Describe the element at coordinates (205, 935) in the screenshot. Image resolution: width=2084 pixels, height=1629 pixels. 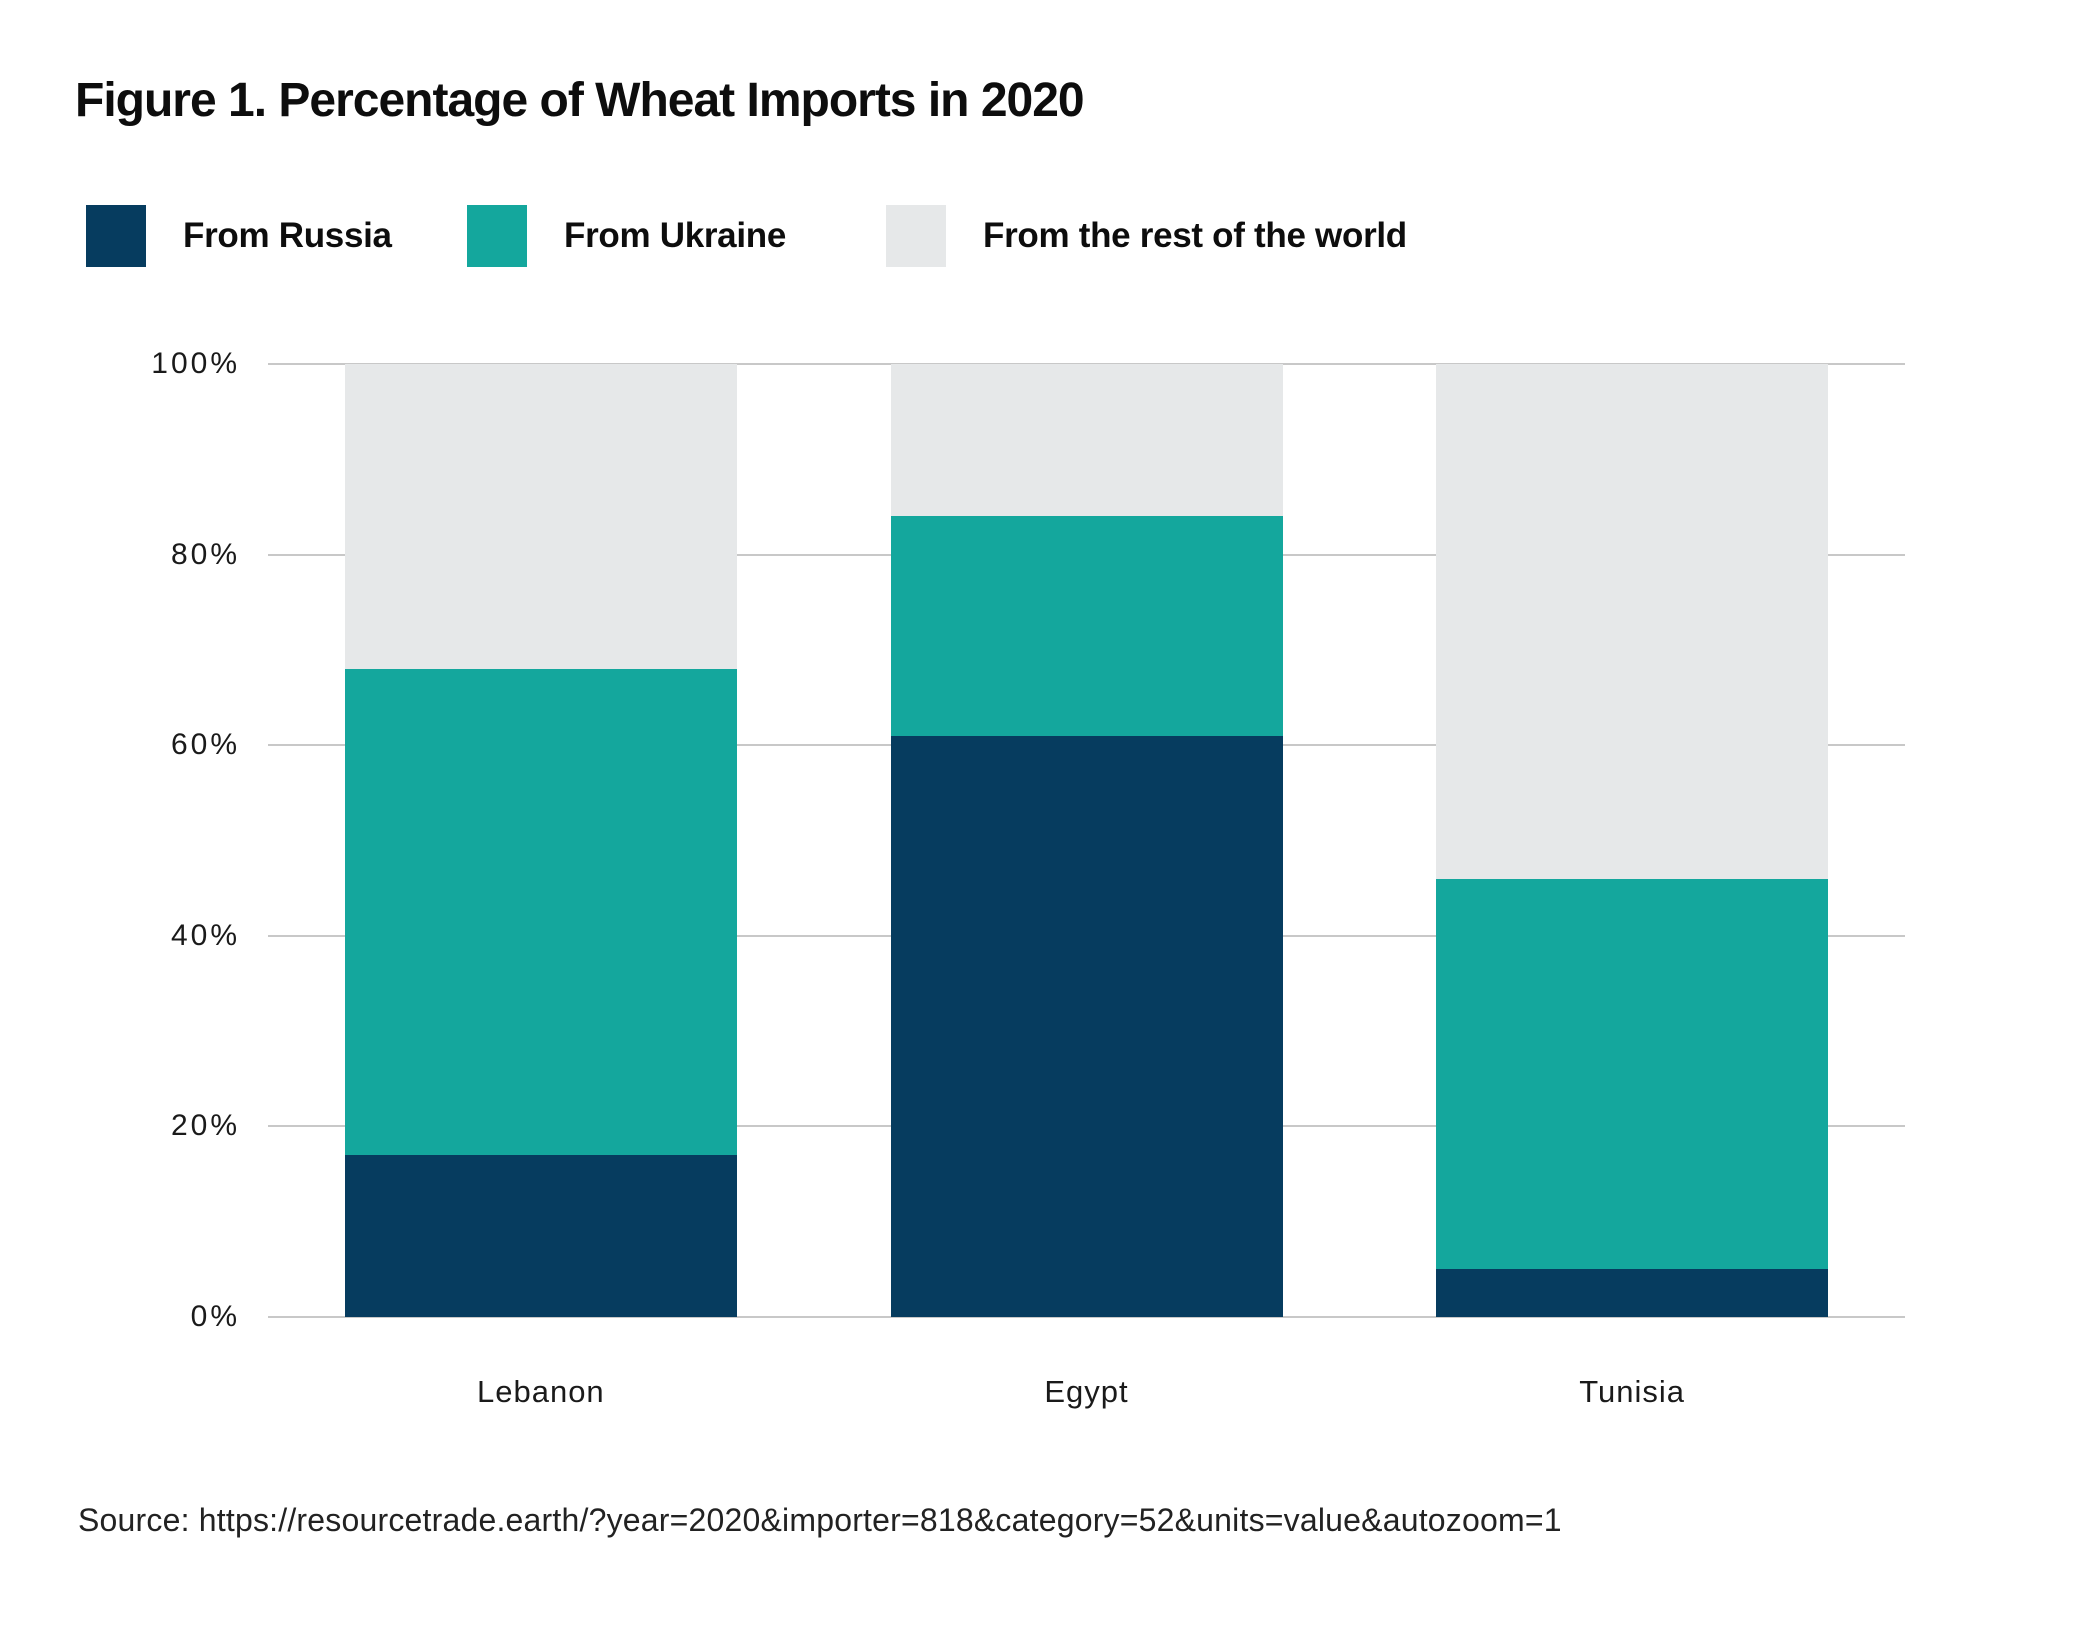
I see `y-tick-label: 40%` at that location.